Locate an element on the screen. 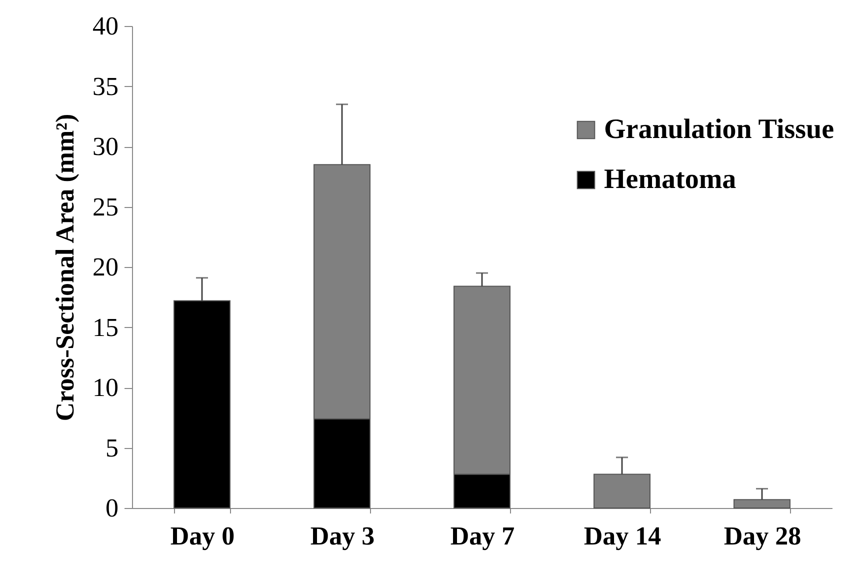 The height and width of the screenshot is (574, 845). y-tick-label: 25 is located at coordinates (105, 207).